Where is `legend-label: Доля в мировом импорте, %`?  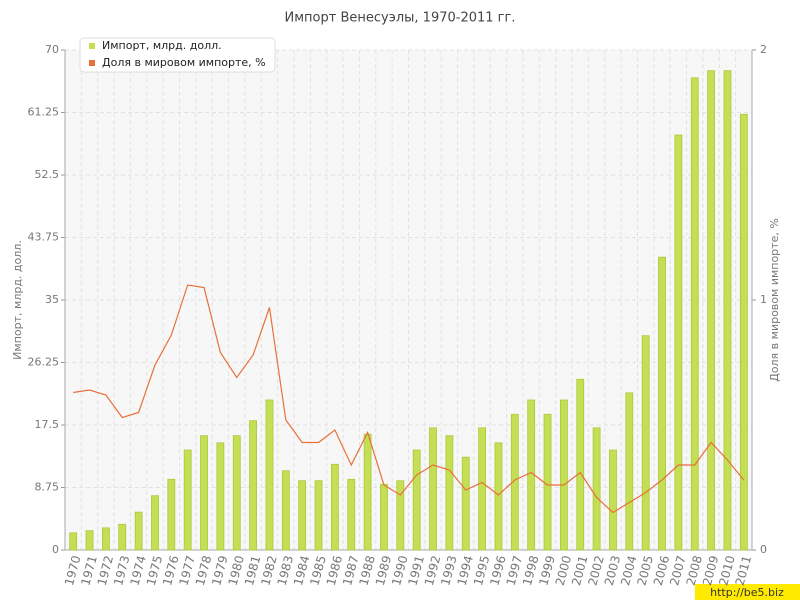
legend-label: Доля в мировом импорте, % is located at coordinates (184, 62).